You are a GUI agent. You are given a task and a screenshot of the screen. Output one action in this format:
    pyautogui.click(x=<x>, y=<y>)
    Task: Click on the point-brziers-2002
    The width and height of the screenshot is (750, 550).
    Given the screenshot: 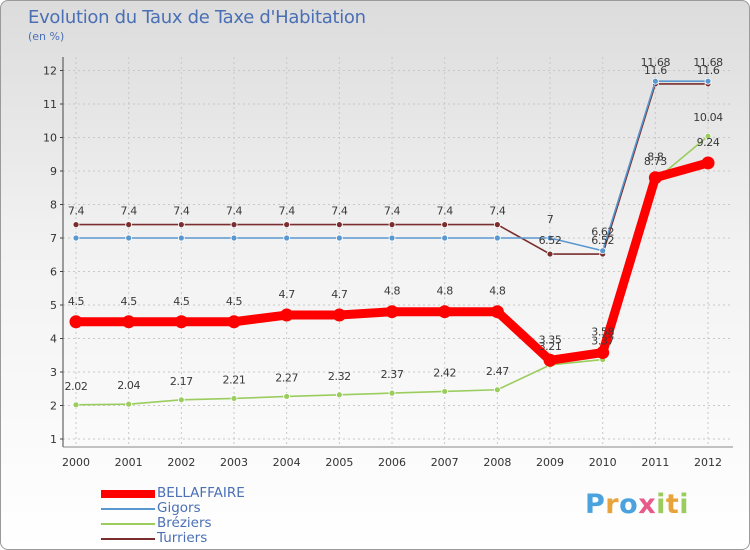 What is the action you would take?
    pyautogui.click(x=181, y=400)
    